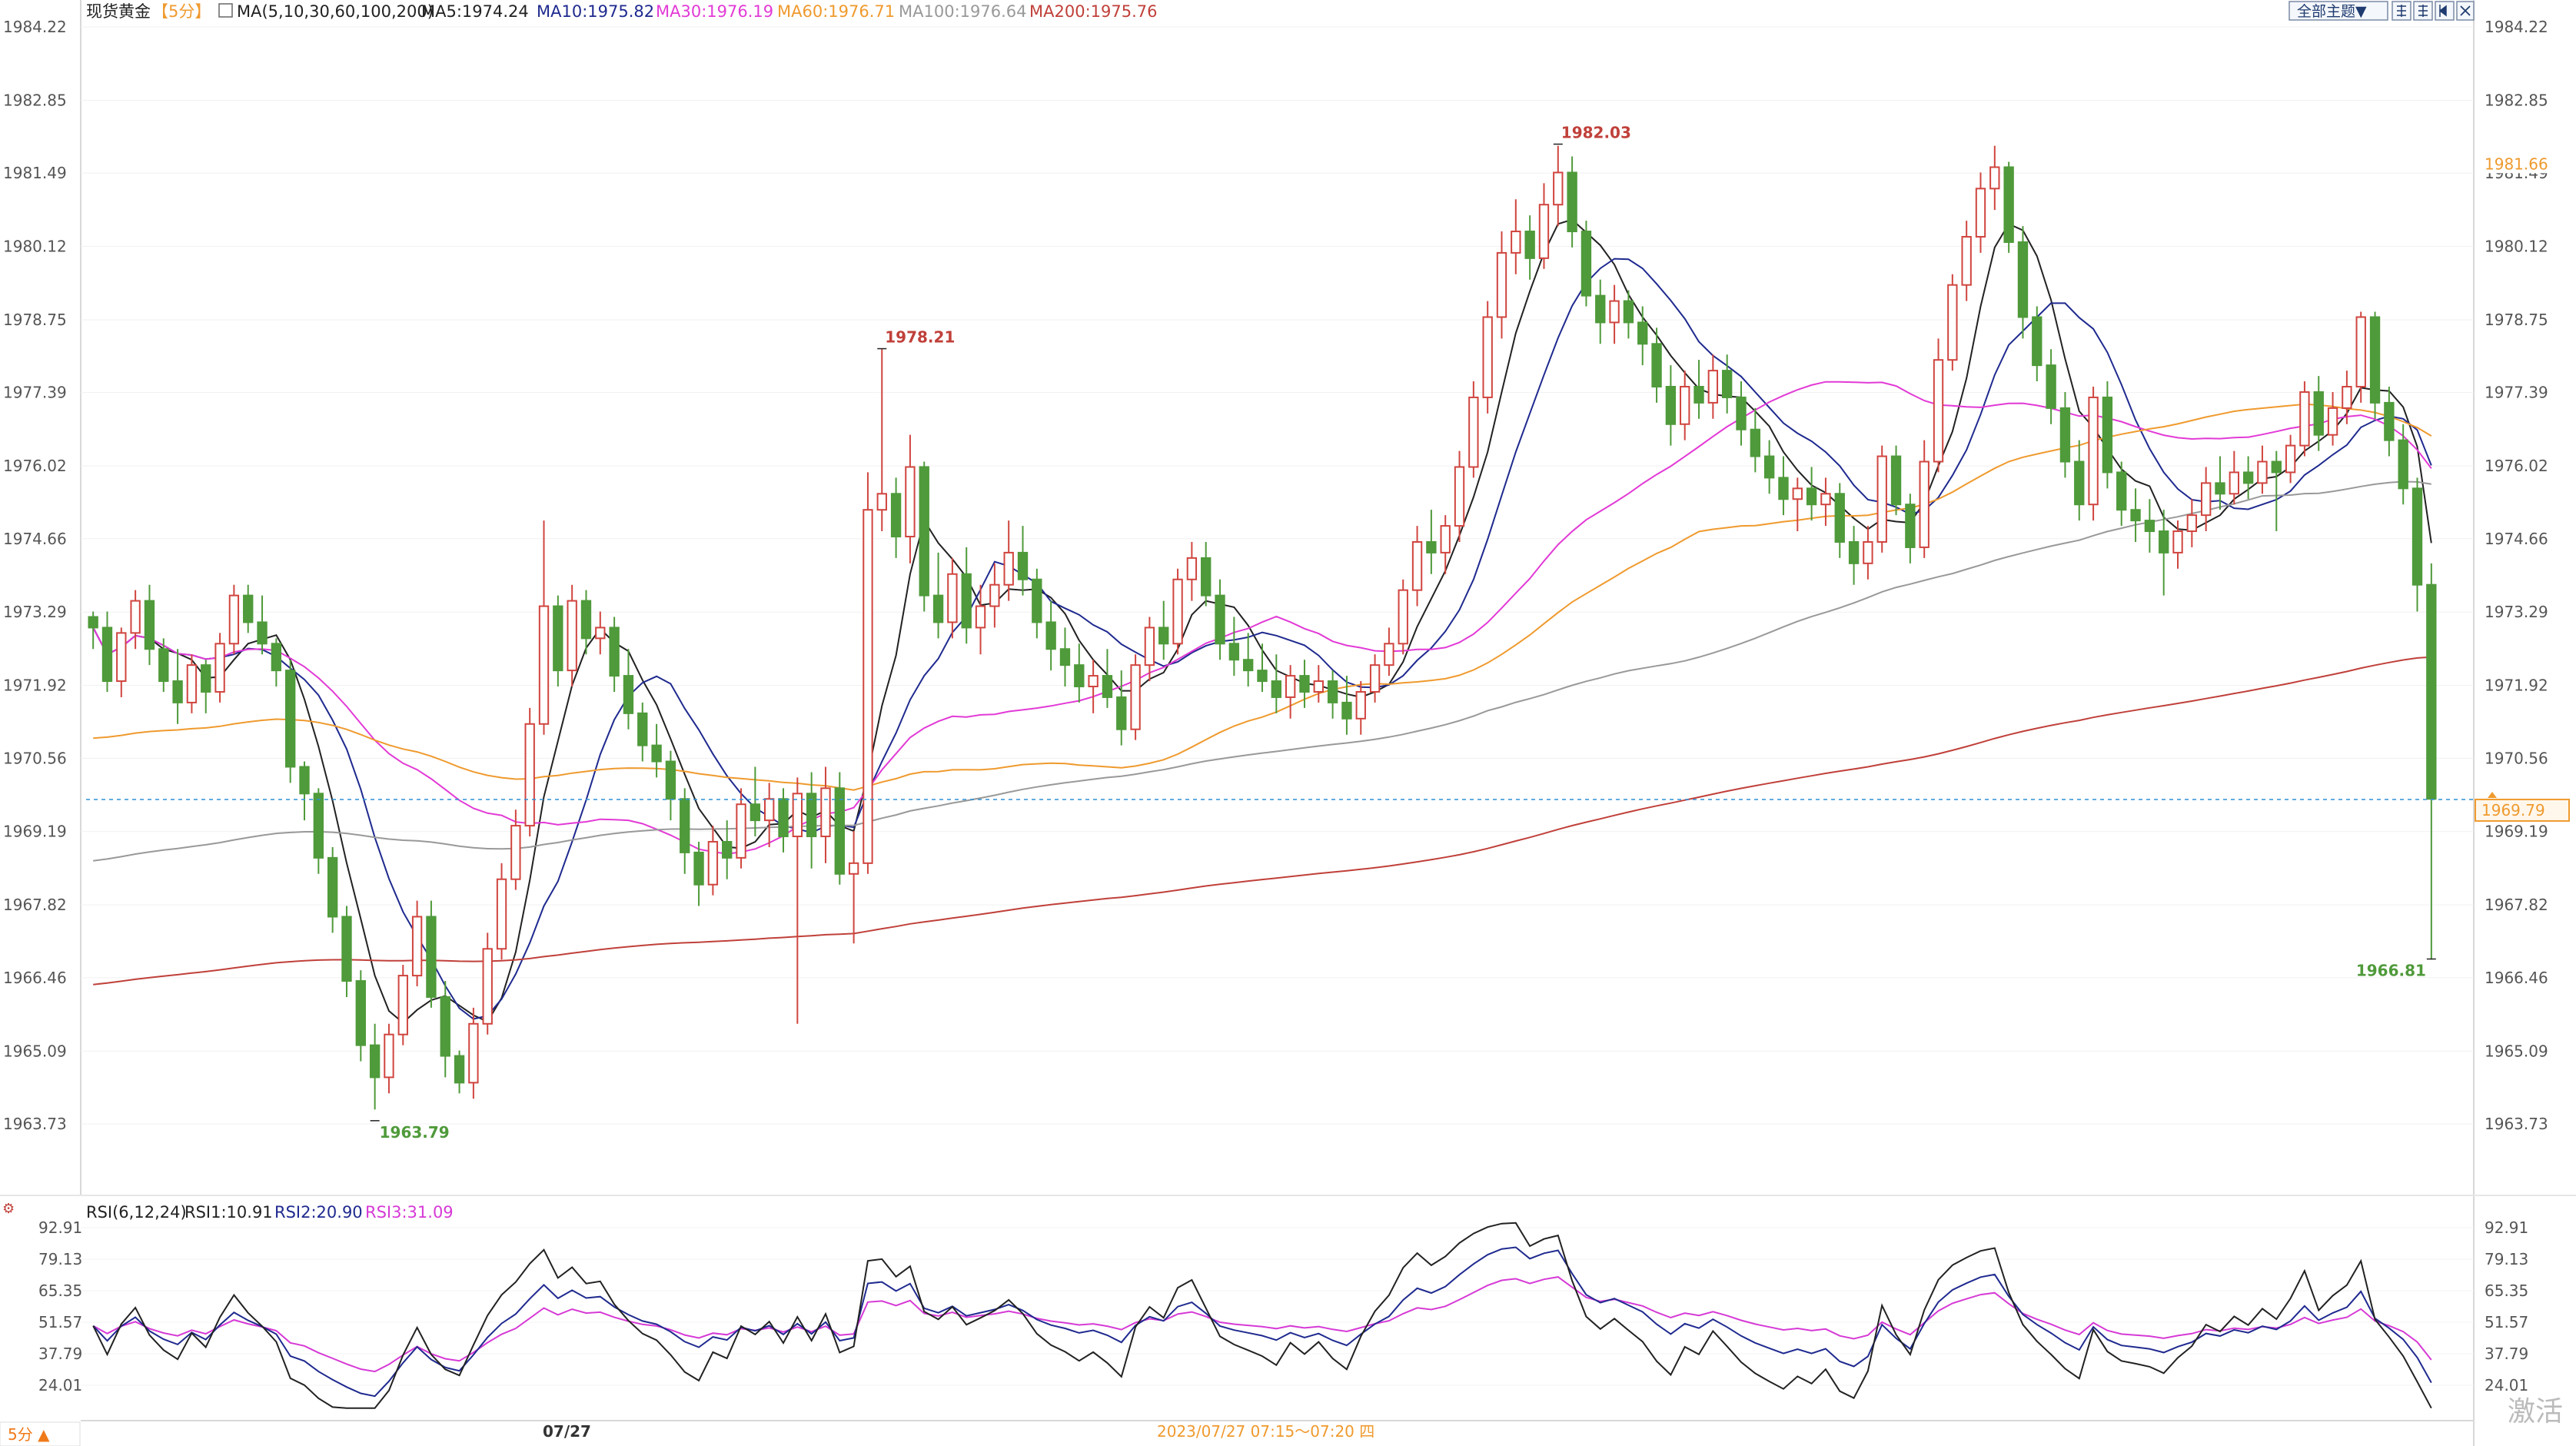  Describe the element at coordinates (35, 247) in the screenshot. I see `y-tick-left: 1980.12` at that location.